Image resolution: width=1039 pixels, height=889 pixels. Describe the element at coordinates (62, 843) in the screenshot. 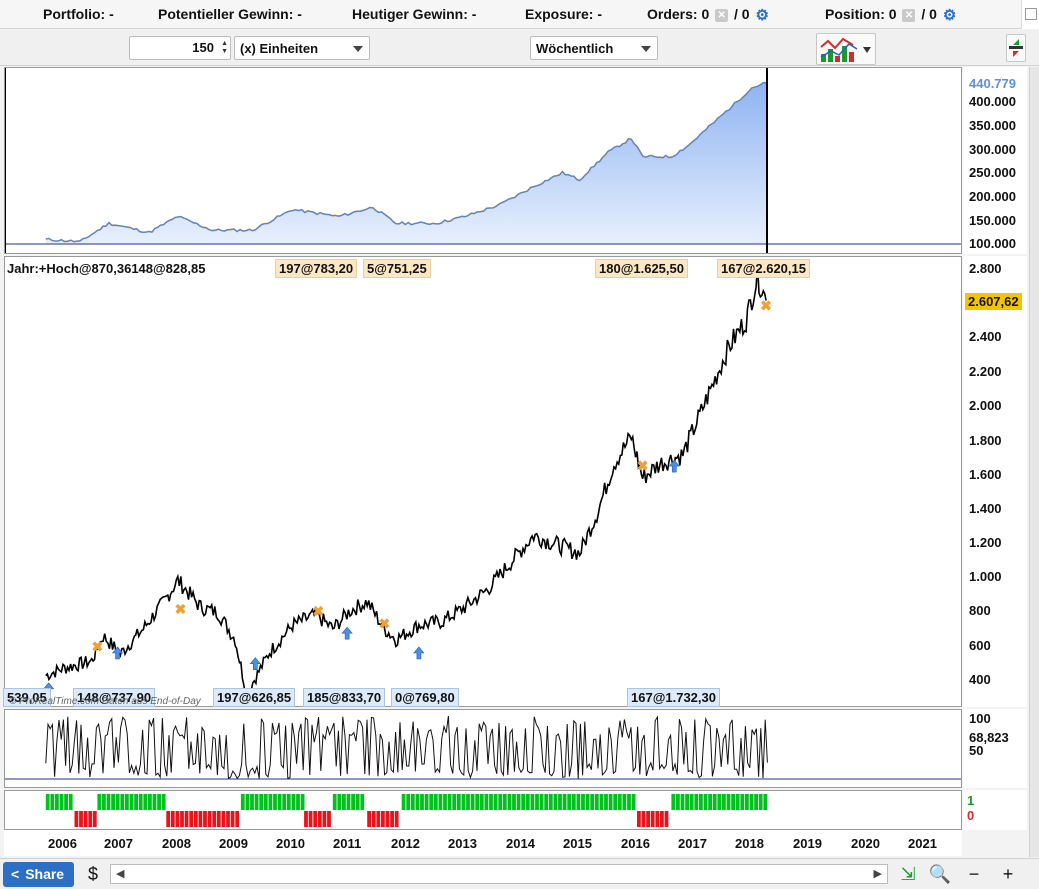

I see `x-tick: 2006` at that location.